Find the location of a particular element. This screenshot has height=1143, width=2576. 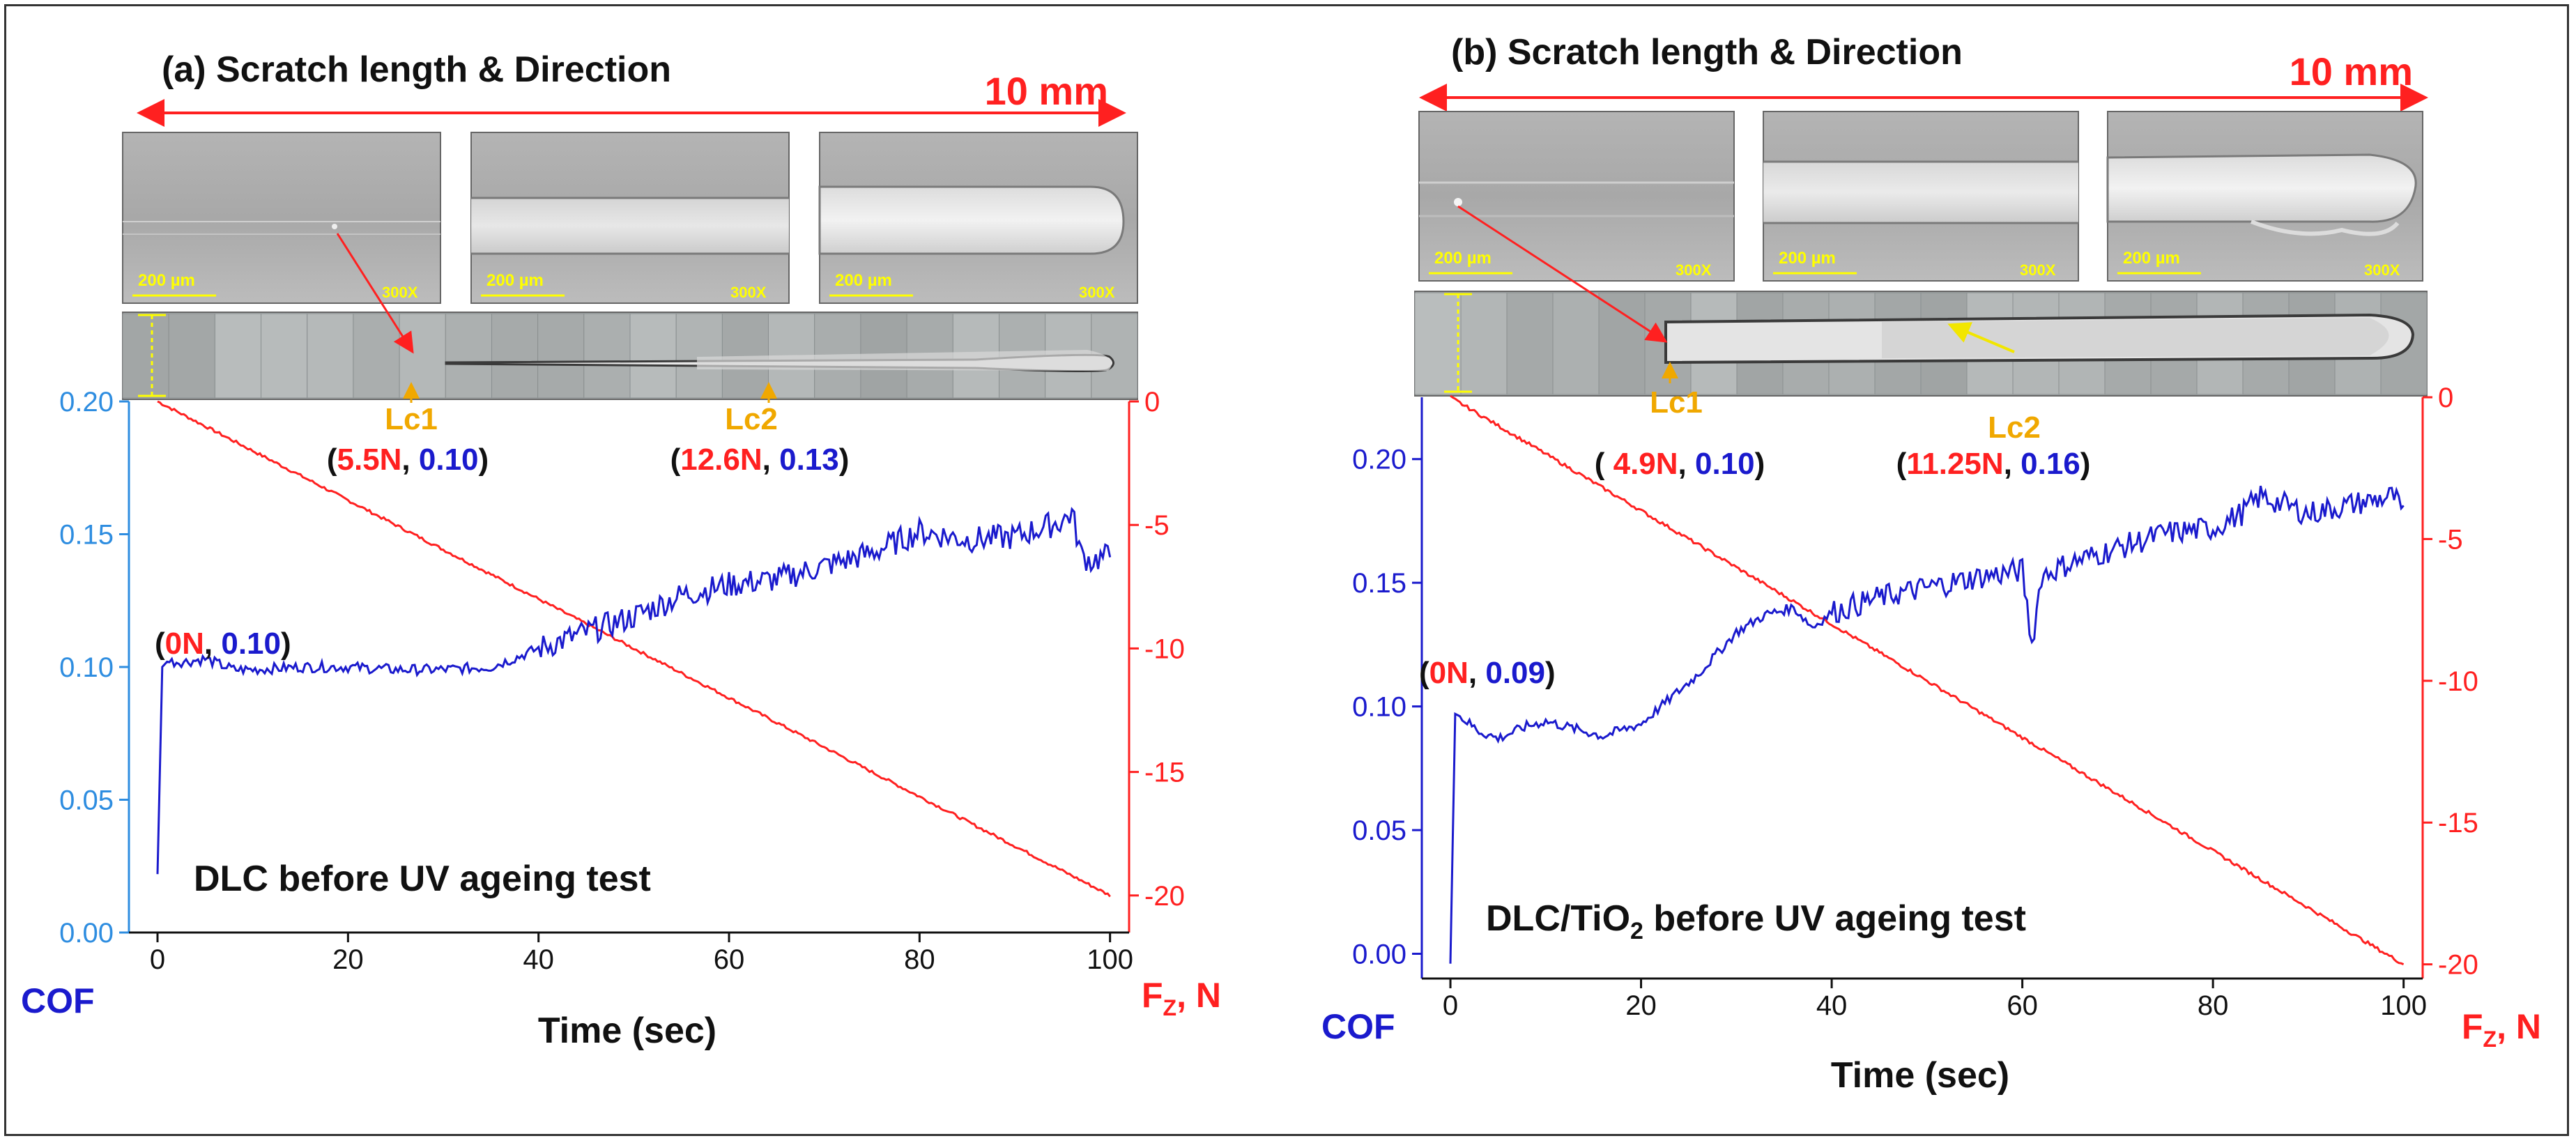

panel-b-cof-axis-title: COF is located at coordinates (1358, 1026).